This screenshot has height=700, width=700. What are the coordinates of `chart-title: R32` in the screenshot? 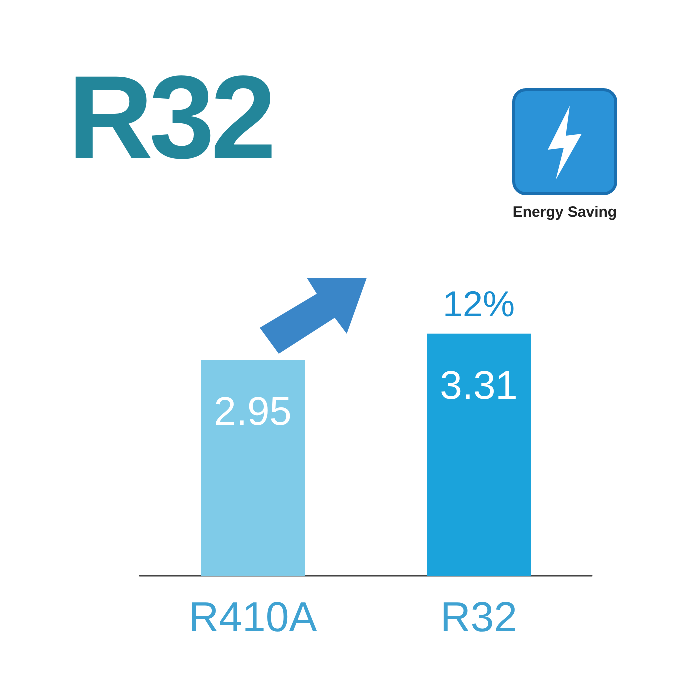 It's located at (170, 118).